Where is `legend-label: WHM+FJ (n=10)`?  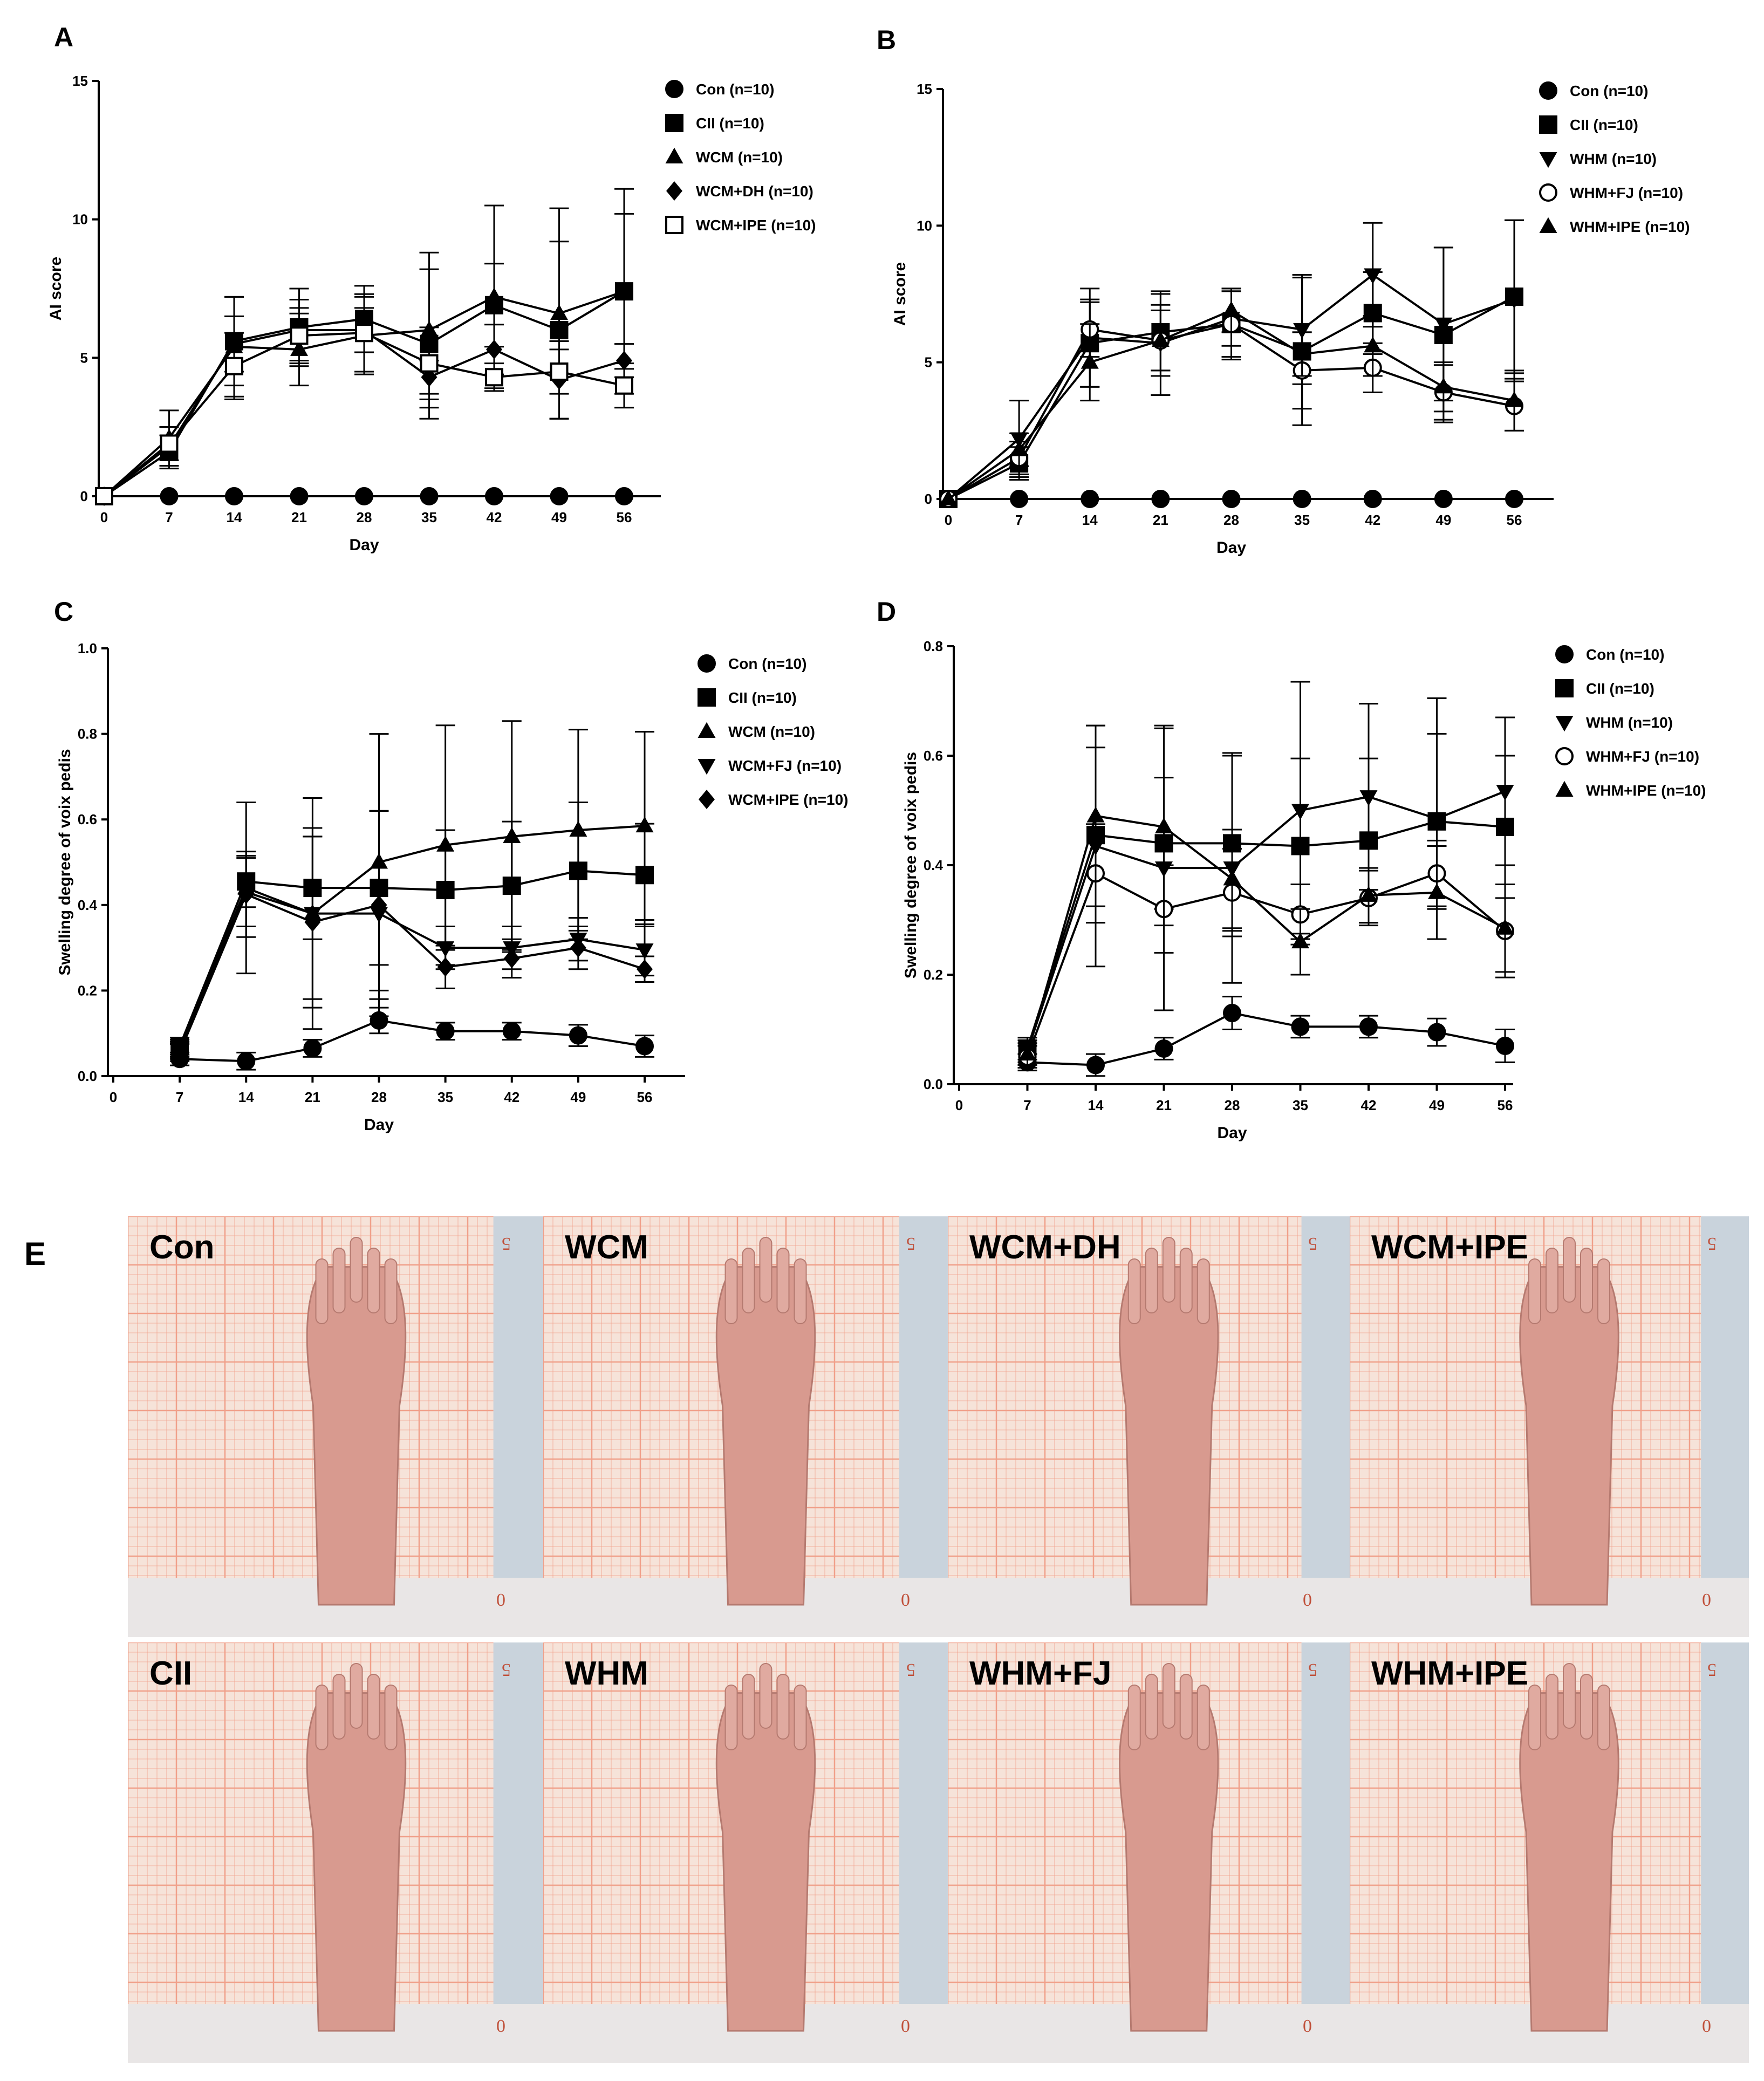 legend-label: WHM+FJ (n=10) is located at coordinates (1626, 192).